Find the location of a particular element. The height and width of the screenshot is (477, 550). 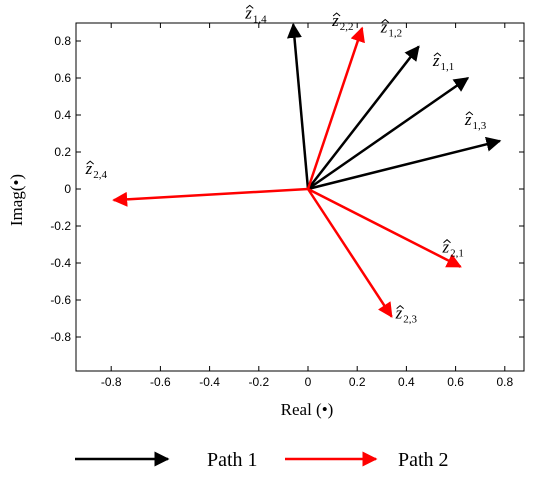

vector-label-1-4: z1,4 is located at coordinates (255, 14).